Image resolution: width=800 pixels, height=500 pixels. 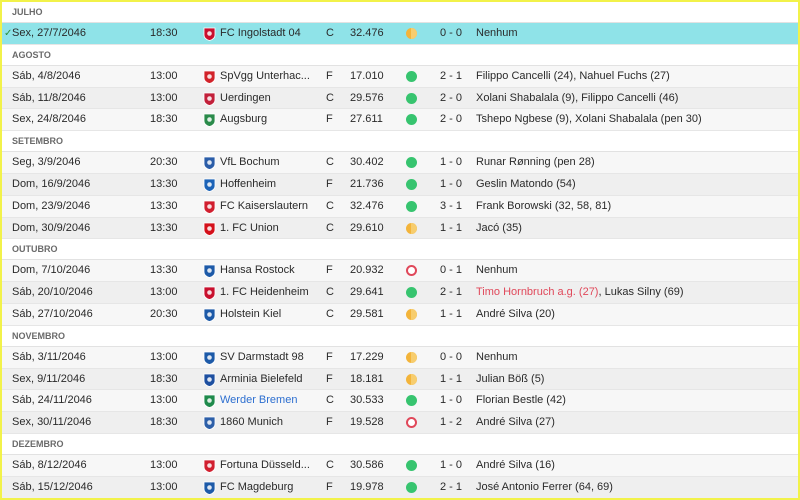 I want to click on scorers: Runar Rønning (pen 28), so click(x=535, y=162).